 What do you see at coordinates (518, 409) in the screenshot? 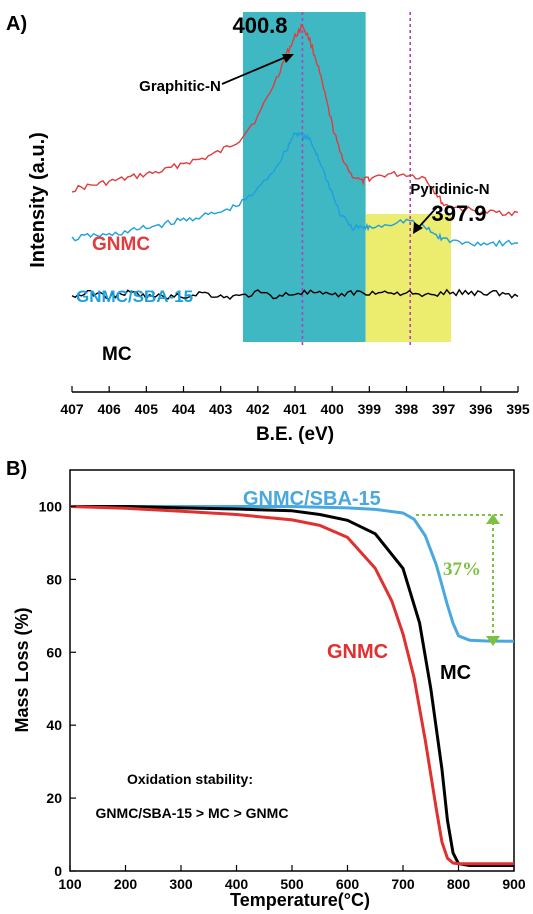
I see `x-tick-label-395: 395` at bounding box center [518, 409].